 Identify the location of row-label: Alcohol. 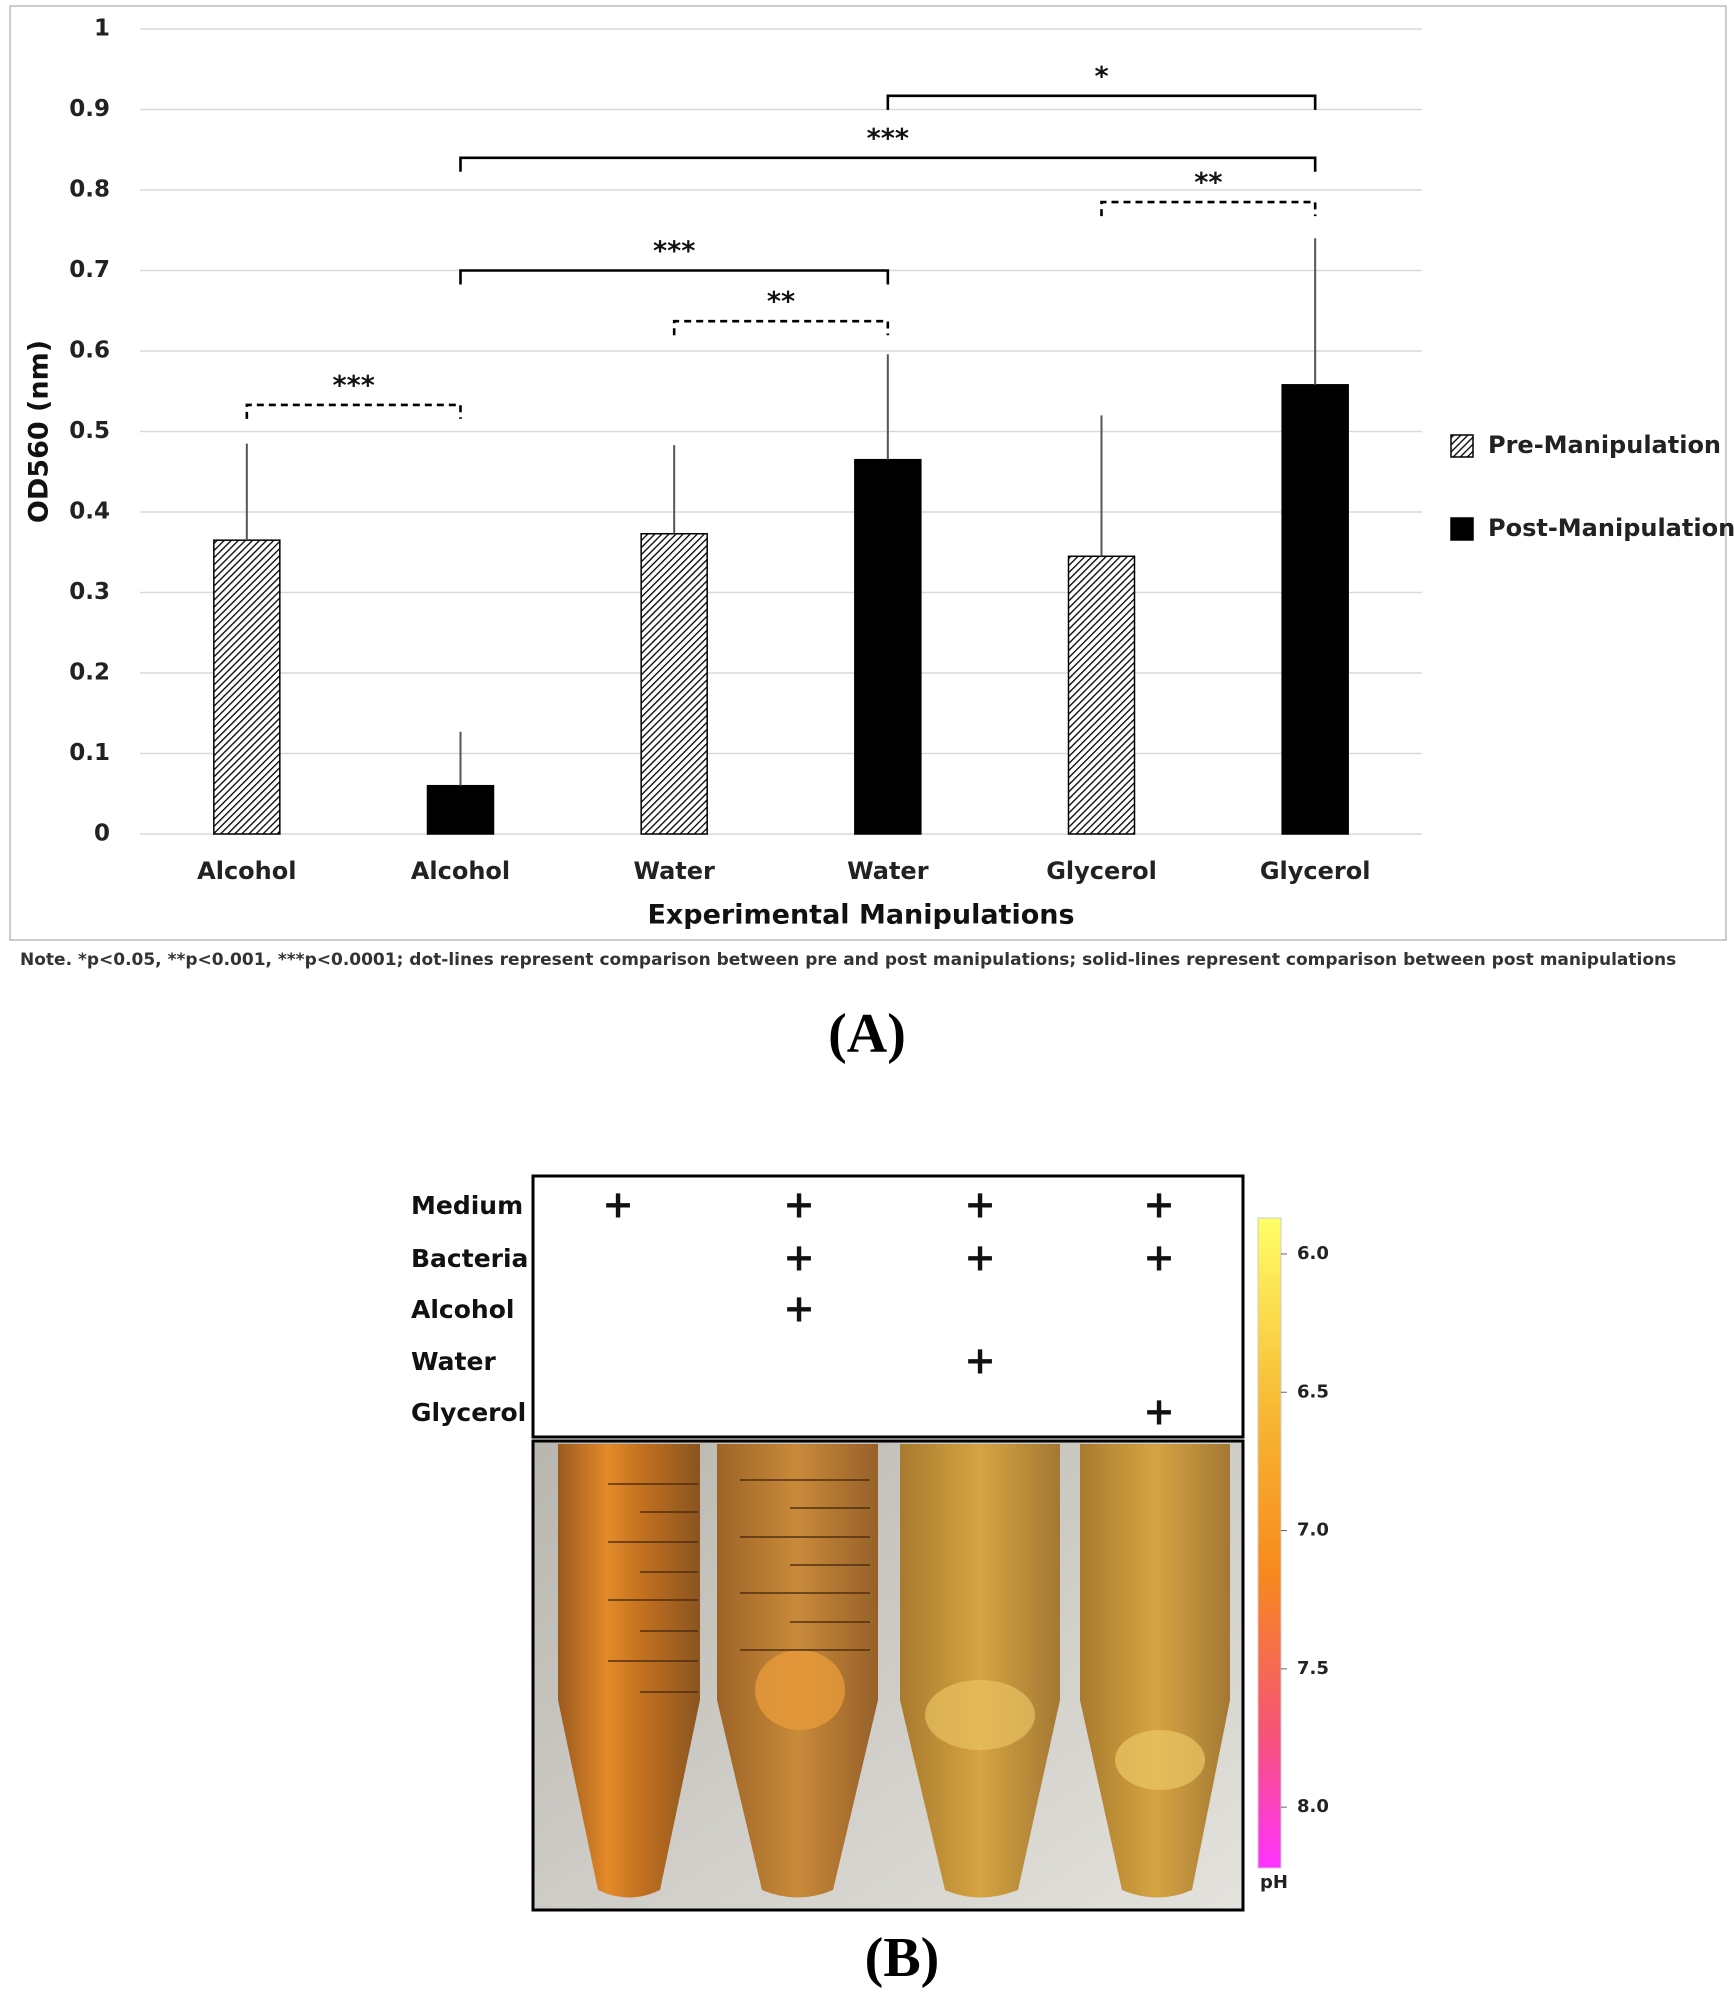
(462, 1309).